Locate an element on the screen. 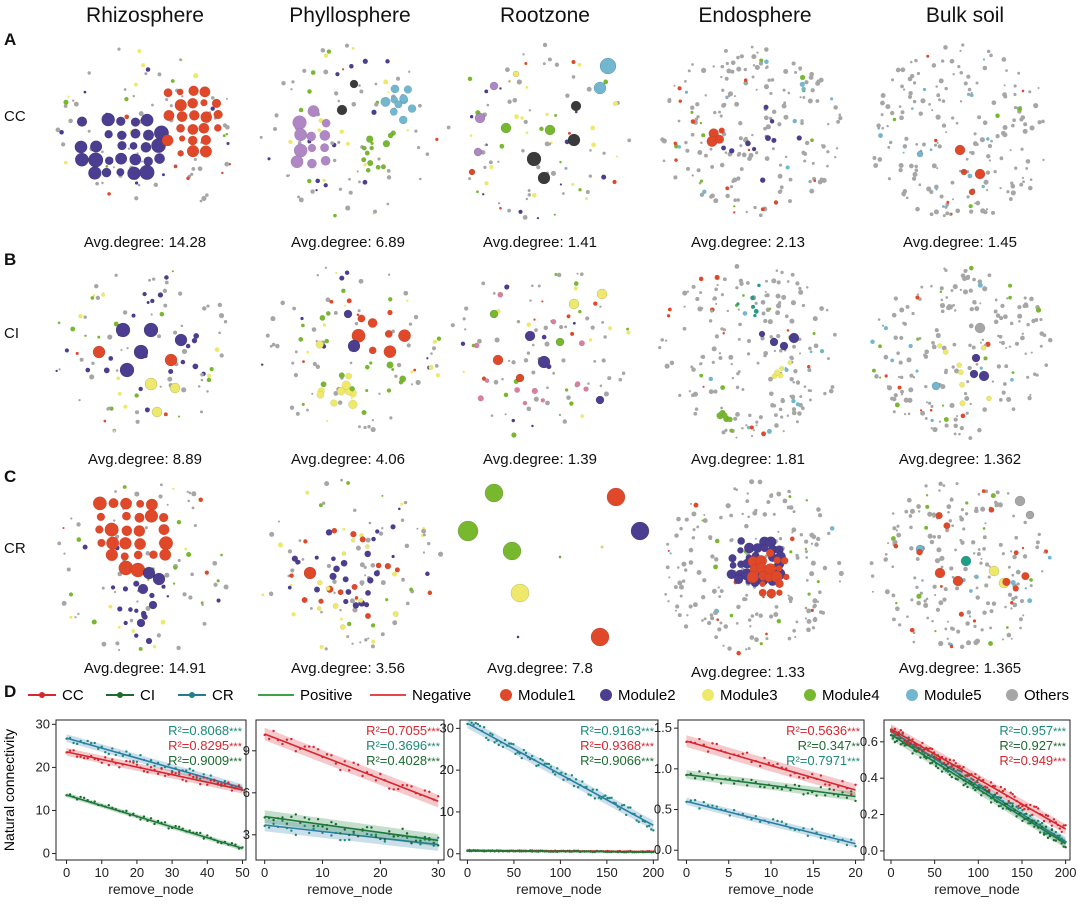 This screenshot has width=1084, height=912. significance-stars: *** is located at coordinates (854, 762).